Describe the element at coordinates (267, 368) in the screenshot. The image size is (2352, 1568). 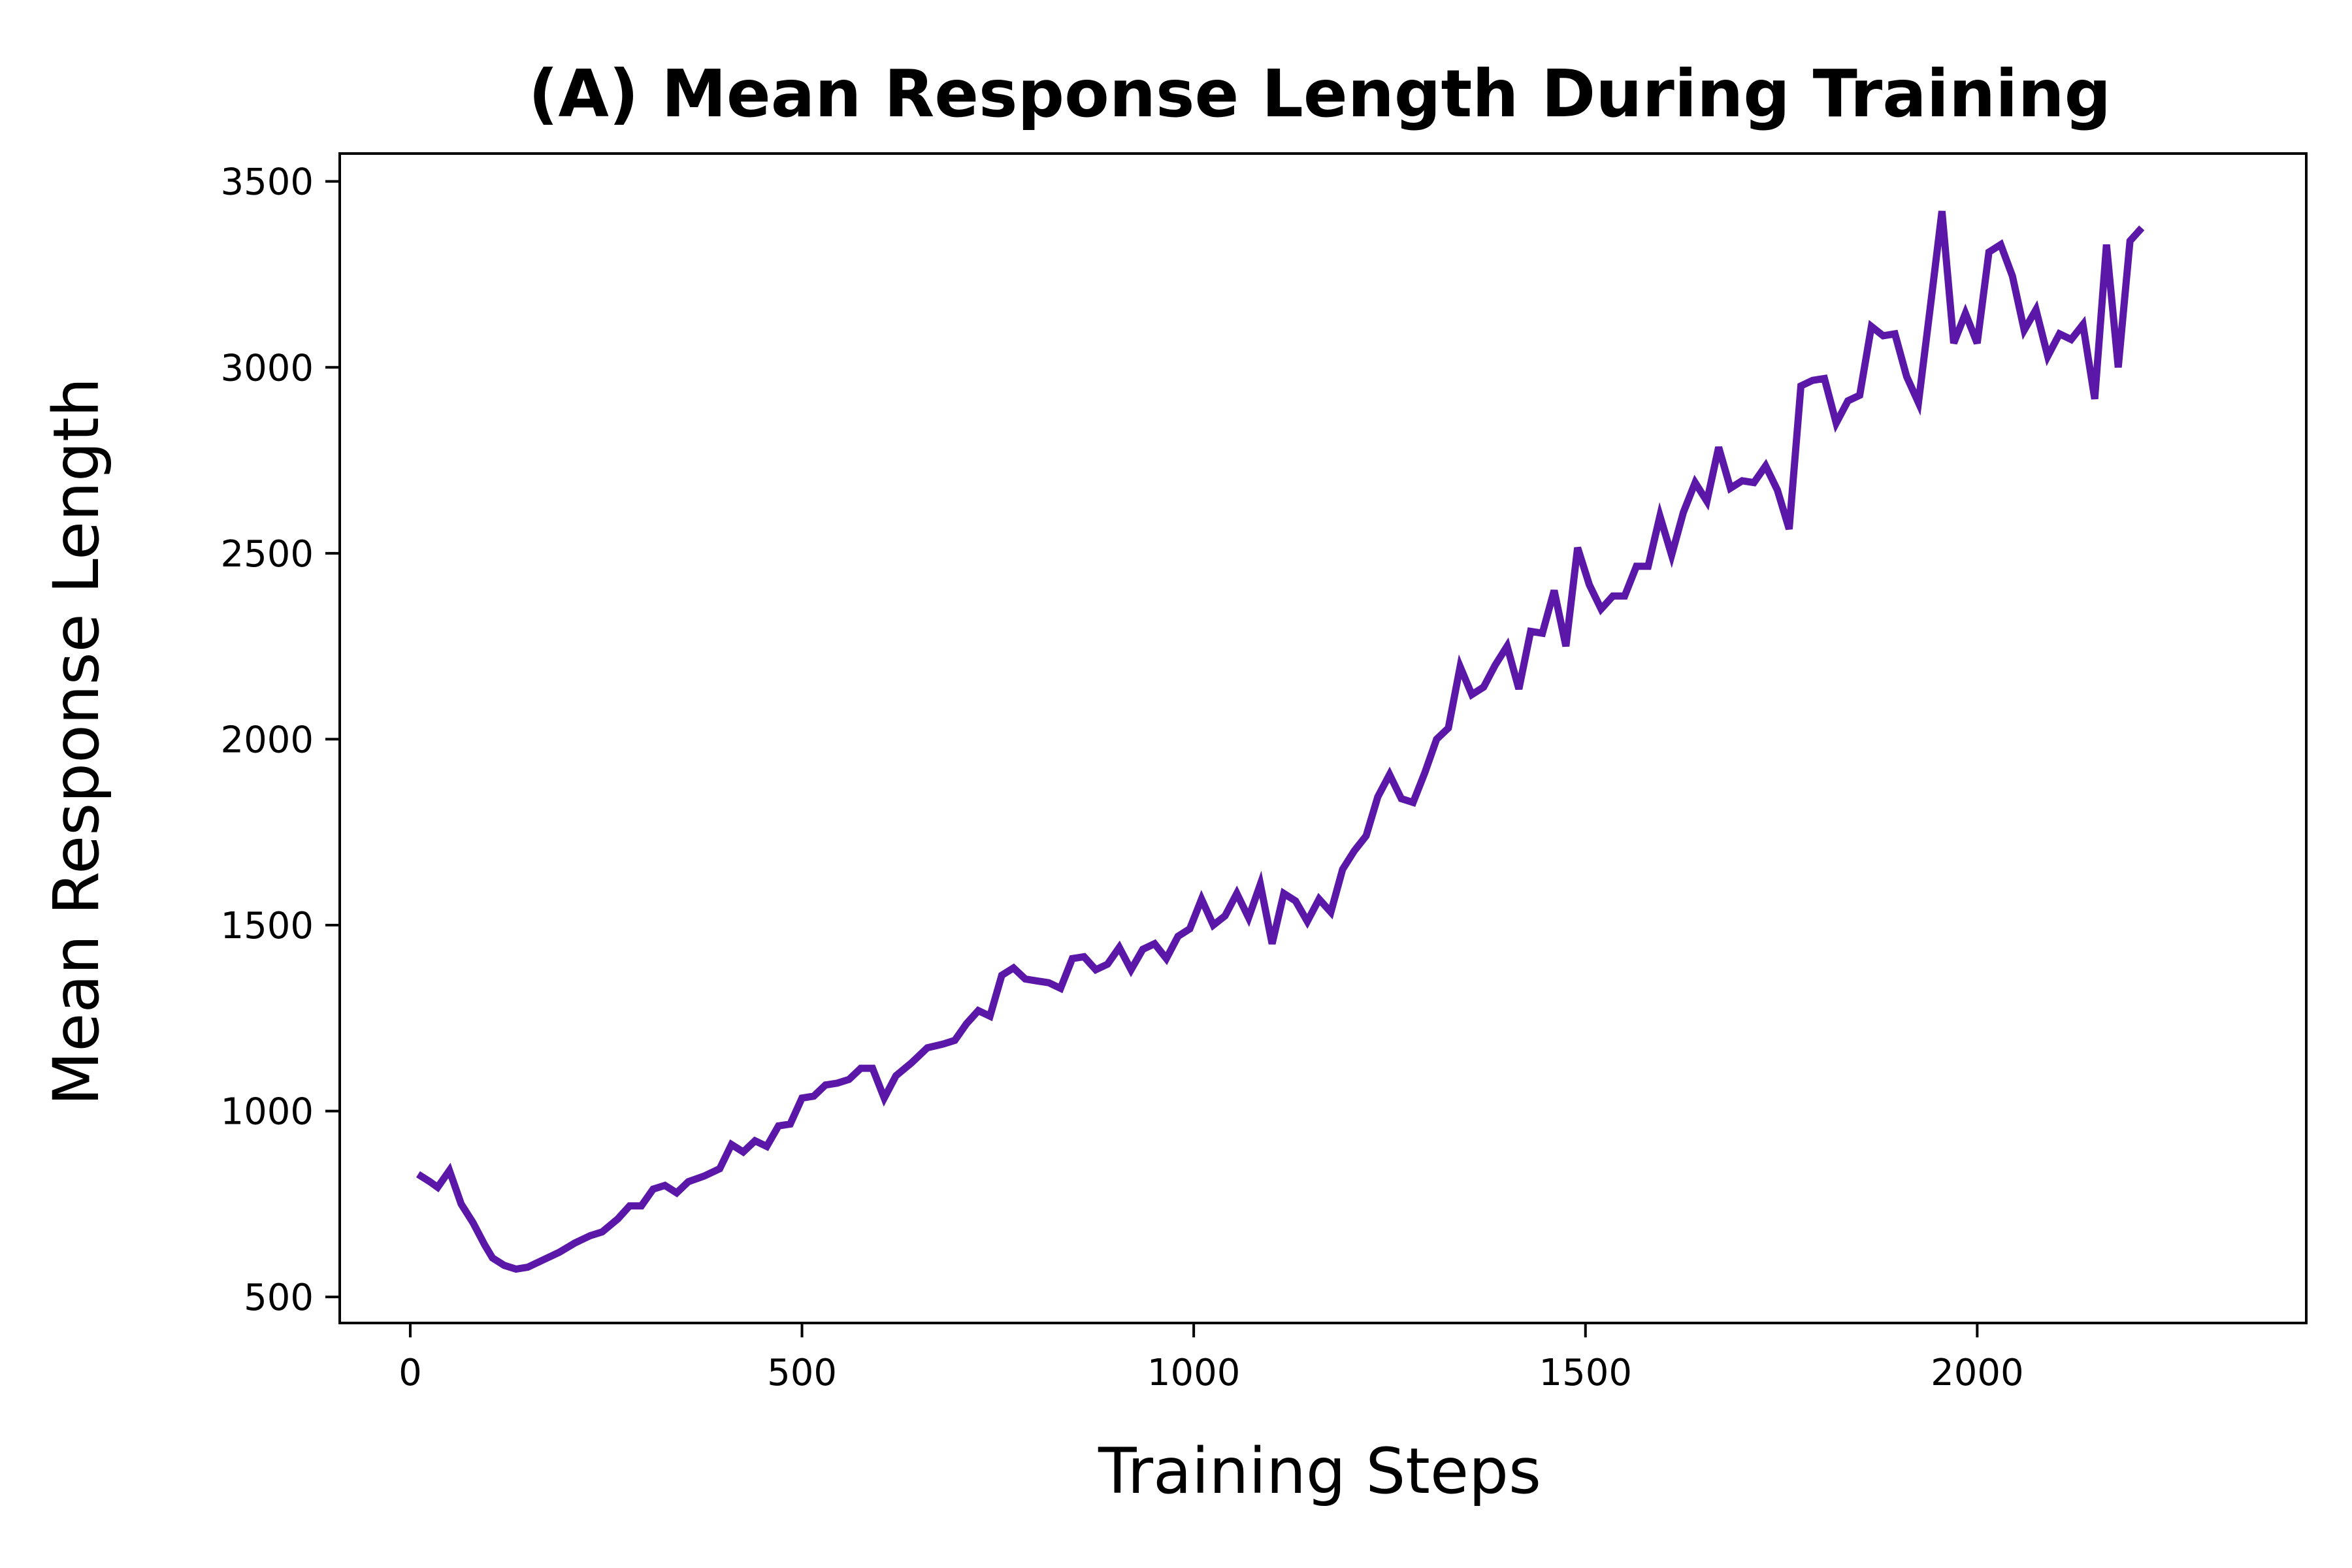
I see `y-tick-label: 3000` at that location.